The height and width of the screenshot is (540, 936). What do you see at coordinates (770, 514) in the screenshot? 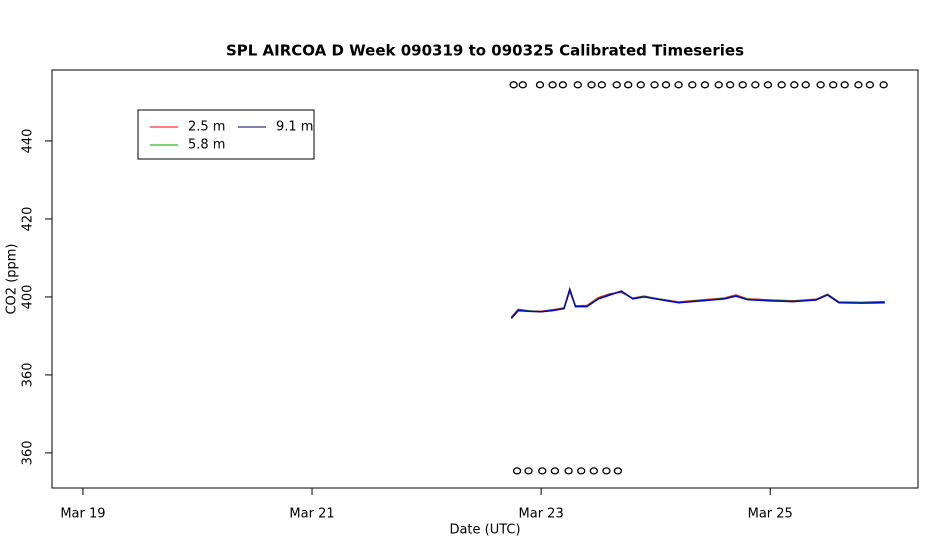
I see `x-tick-label: Mar 25` at bounding box center [770, 514].